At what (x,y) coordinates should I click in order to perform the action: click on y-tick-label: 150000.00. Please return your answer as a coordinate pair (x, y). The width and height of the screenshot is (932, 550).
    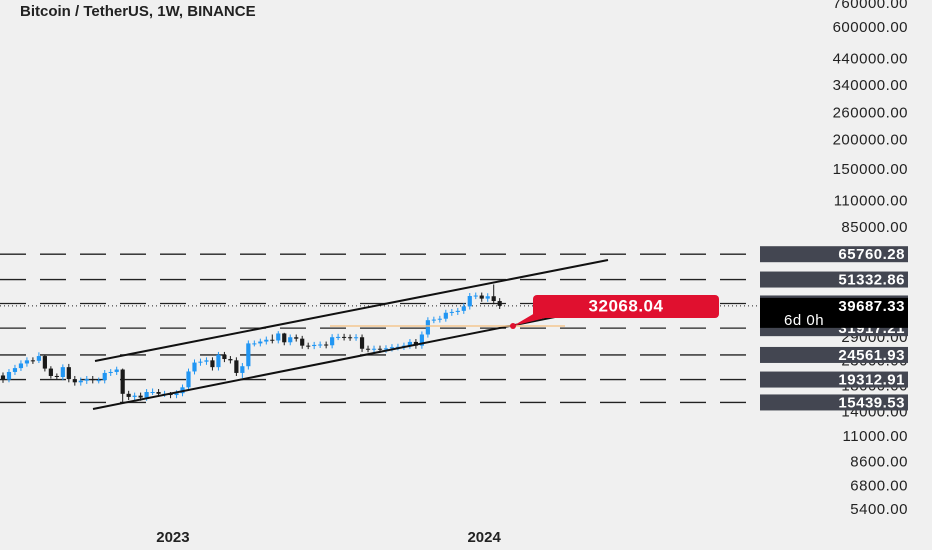
    Looking at the image, I should click on (870, 169).